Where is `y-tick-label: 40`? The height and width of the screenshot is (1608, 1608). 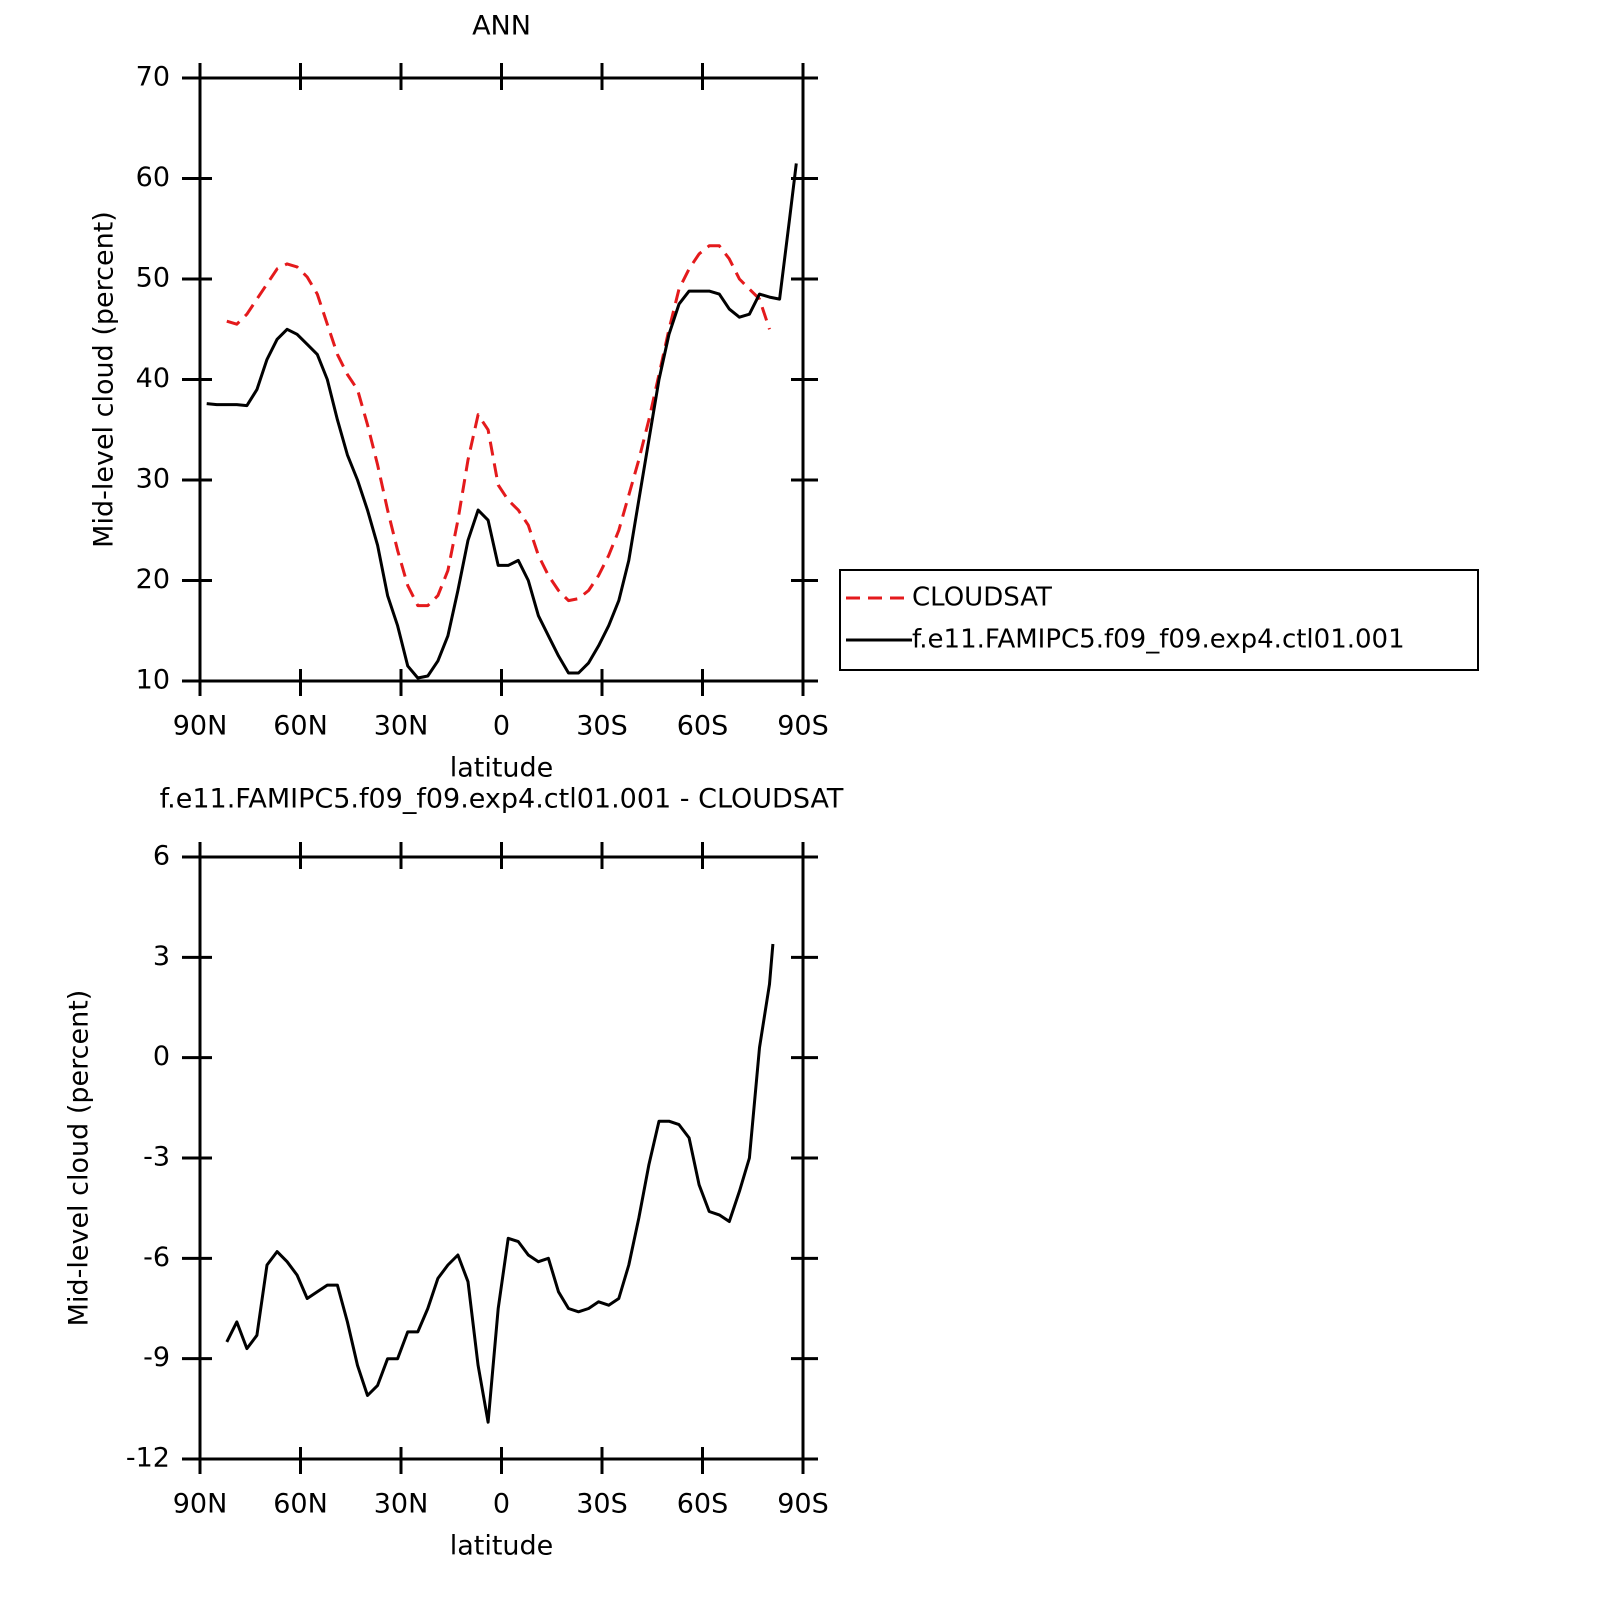
y-tick-label: 40 is located at coordinates (153, 378).